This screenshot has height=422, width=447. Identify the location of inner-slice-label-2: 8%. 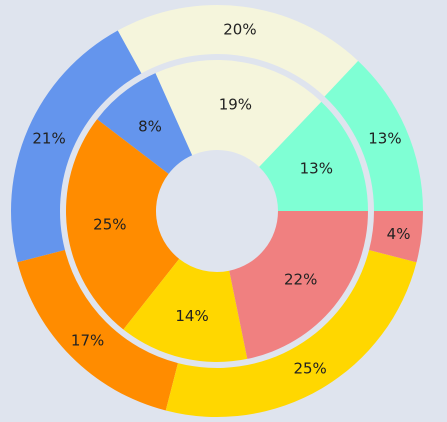
(150, 126).